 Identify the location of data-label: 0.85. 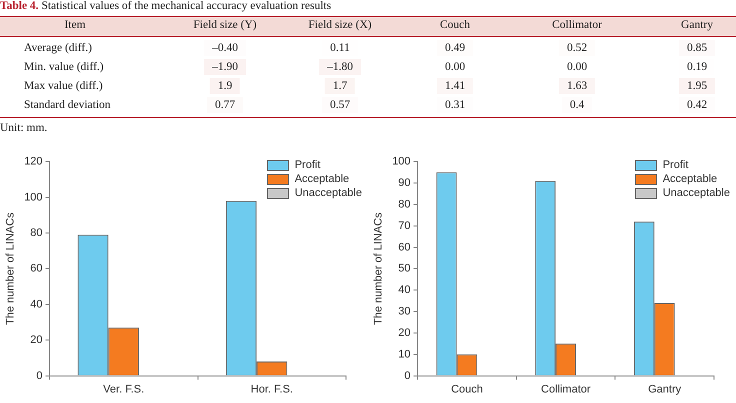
(697, 48).